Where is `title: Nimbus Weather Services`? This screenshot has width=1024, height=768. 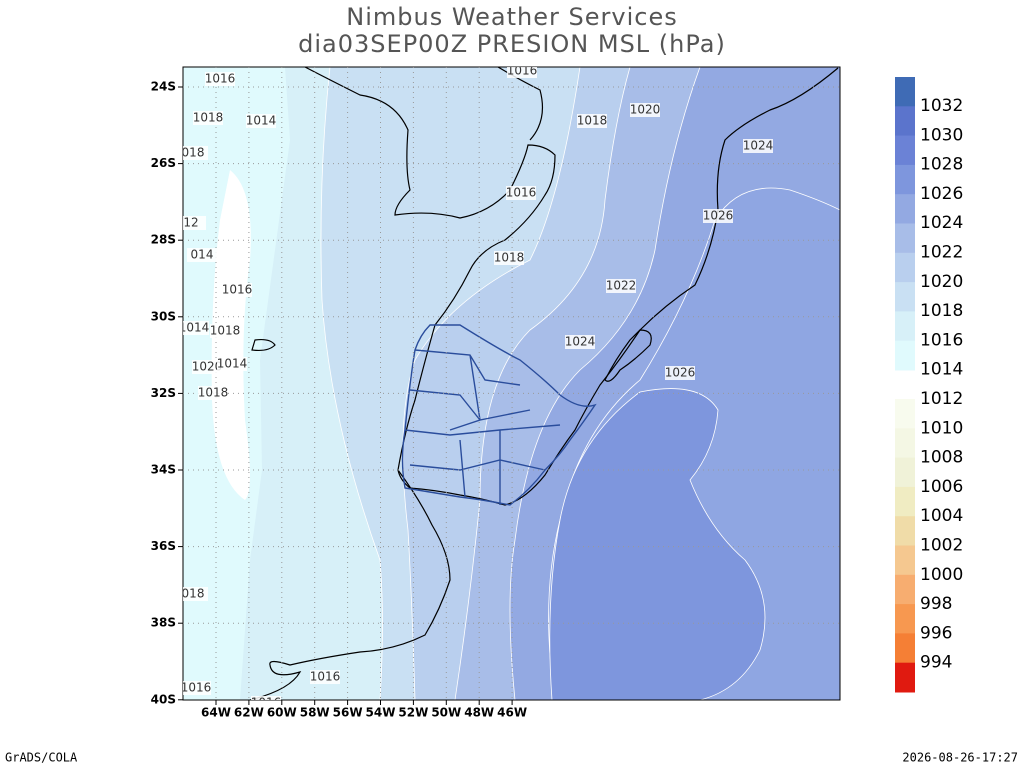 title: Nimbus Weather Services is located at coordinates (511, 17).